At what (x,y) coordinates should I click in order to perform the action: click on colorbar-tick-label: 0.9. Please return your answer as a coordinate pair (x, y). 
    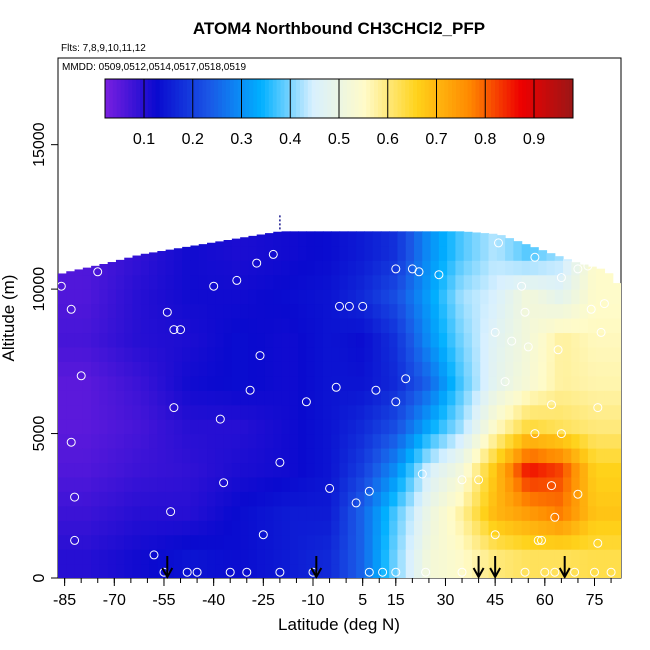
    Looking at the image, I should click on (534, 139).